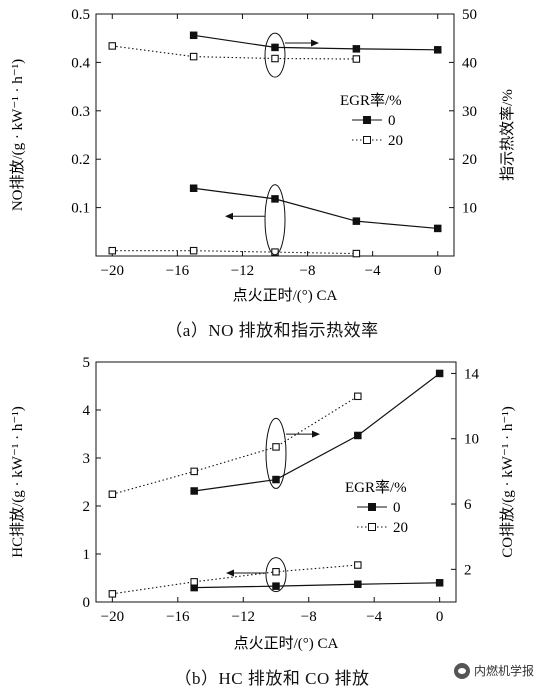  What do you see at coordinates (17, 481) in the screenshot?
I see `left-y-axis-label: HC排放/(g · kW⁻¹ · h⁻¹)` at bounding box center [17, 481].